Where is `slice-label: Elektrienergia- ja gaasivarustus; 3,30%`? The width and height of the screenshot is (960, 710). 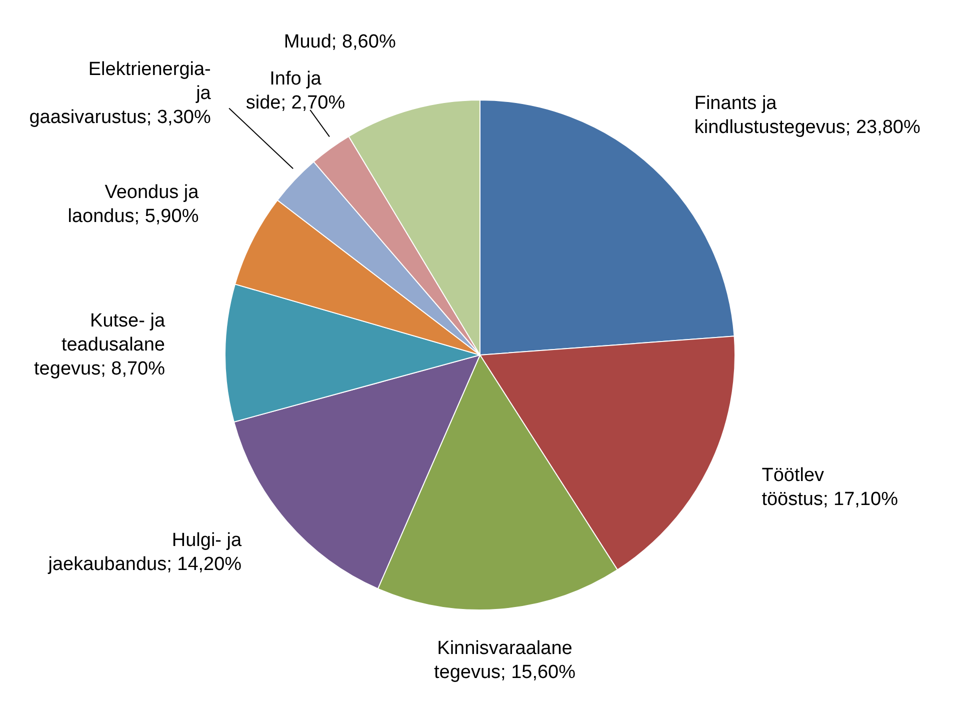
slice-label: Elektrienergia- ja gaasivarustus; 3,30% is located at coordinates (120, 93).